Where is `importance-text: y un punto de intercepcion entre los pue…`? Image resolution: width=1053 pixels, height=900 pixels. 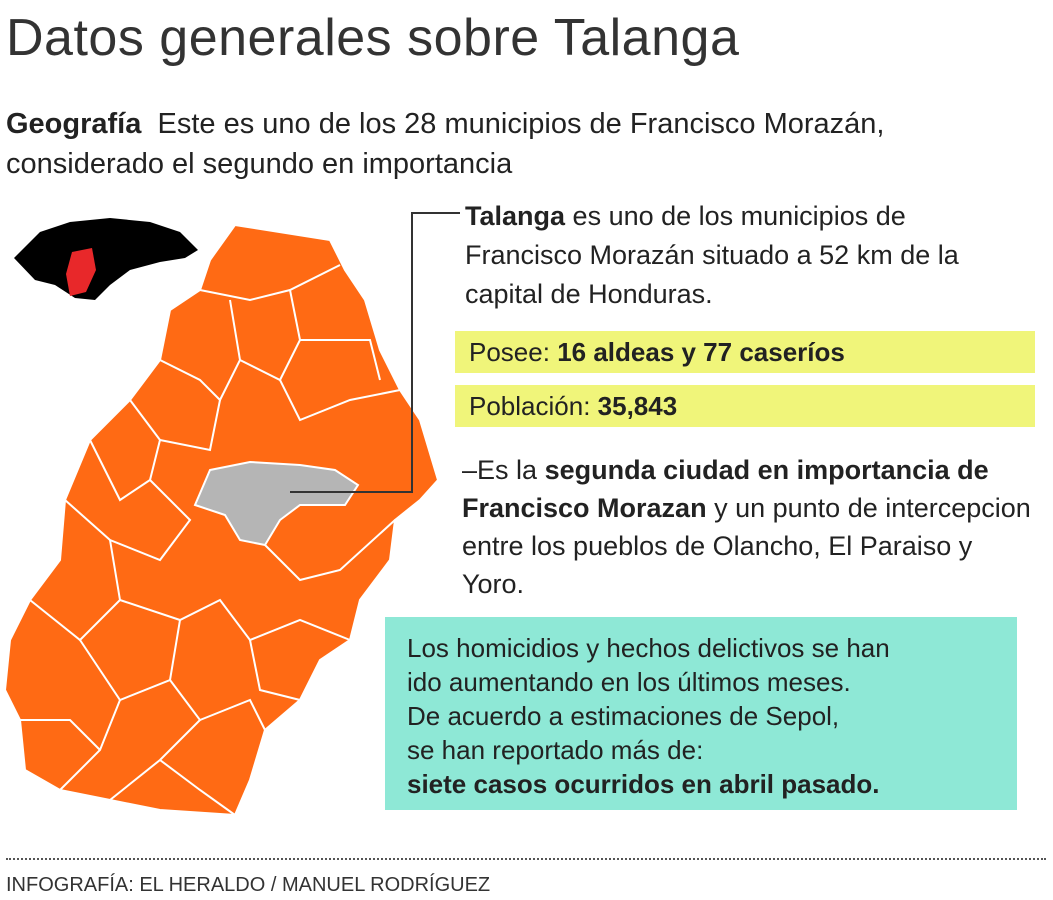 importance-text: y un punto de intercepcion entre los pue… is located at coordinates (746, 546).